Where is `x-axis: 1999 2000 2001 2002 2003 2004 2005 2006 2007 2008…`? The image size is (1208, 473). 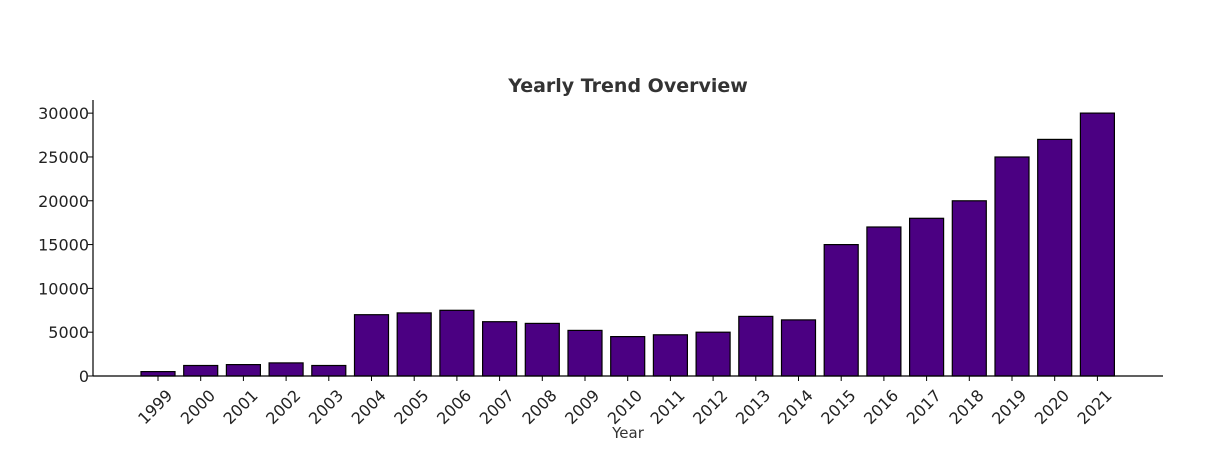
x-axis: 1999 2000 2001 2002 2003 2004 2005 2006 2007 2008… is located at coordinates (628, 401).